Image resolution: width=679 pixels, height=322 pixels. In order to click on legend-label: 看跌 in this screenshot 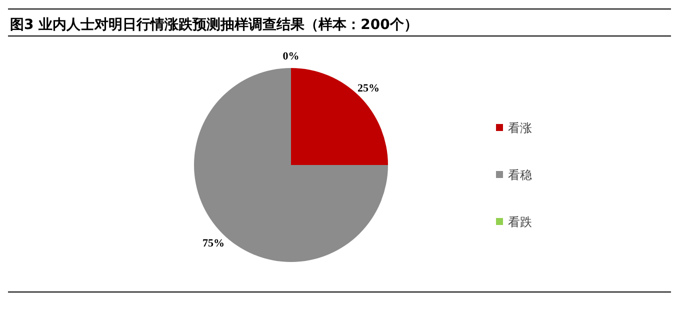, I will do `click(520, 222)`.